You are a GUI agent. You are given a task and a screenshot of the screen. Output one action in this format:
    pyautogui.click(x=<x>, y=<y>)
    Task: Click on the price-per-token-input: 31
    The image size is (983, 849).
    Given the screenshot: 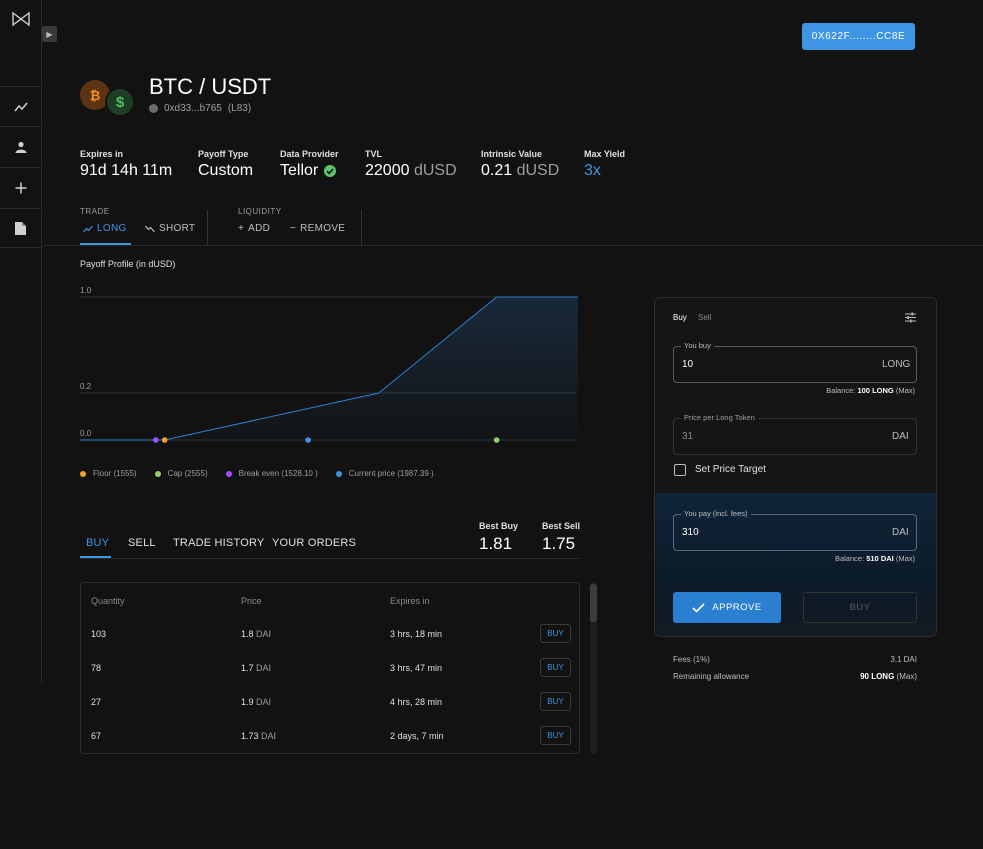 What is the action you would take?
    pyautogui.click(x=688, y=436)
    